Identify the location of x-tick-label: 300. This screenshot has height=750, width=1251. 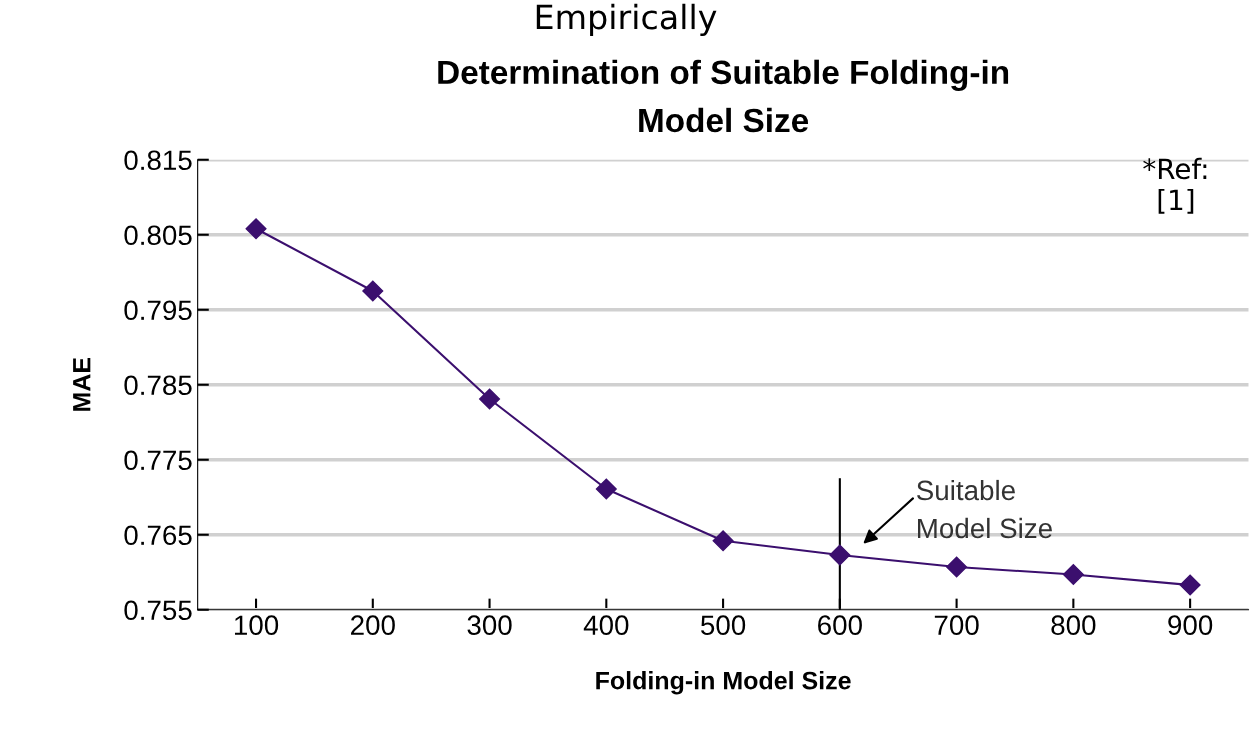
(489, 625).